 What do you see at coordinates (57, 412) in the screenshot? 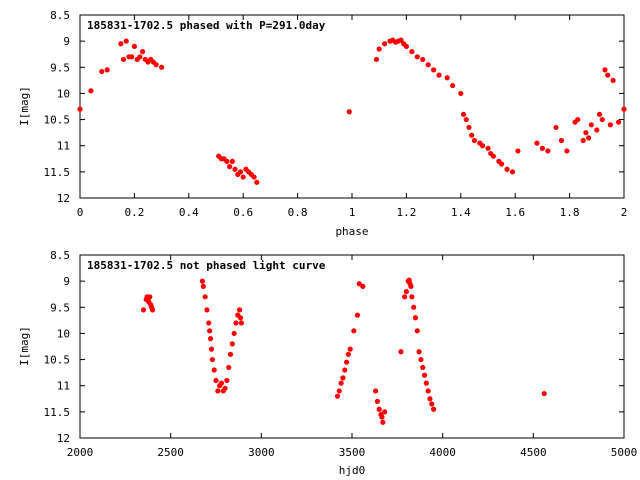
I see `unphased-plot-ytick-label: 11.5` at bounding box center [57, 412].